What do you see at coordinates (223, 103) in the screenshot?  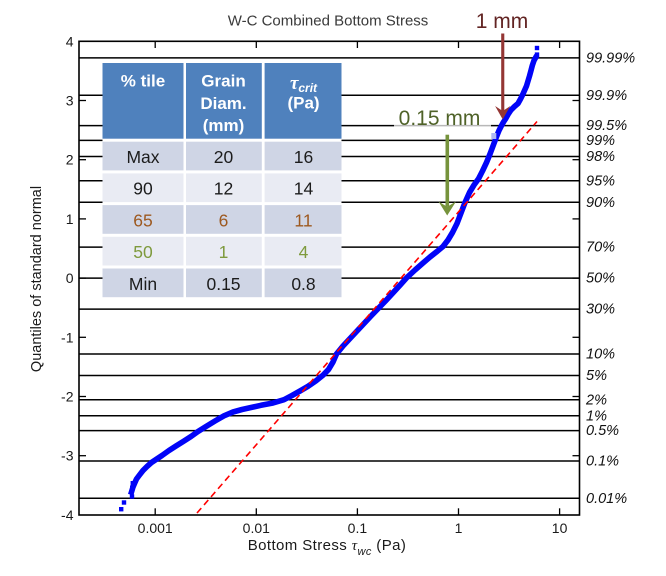 I see `svg-text: Diam.` at bounding box center [223, 103].